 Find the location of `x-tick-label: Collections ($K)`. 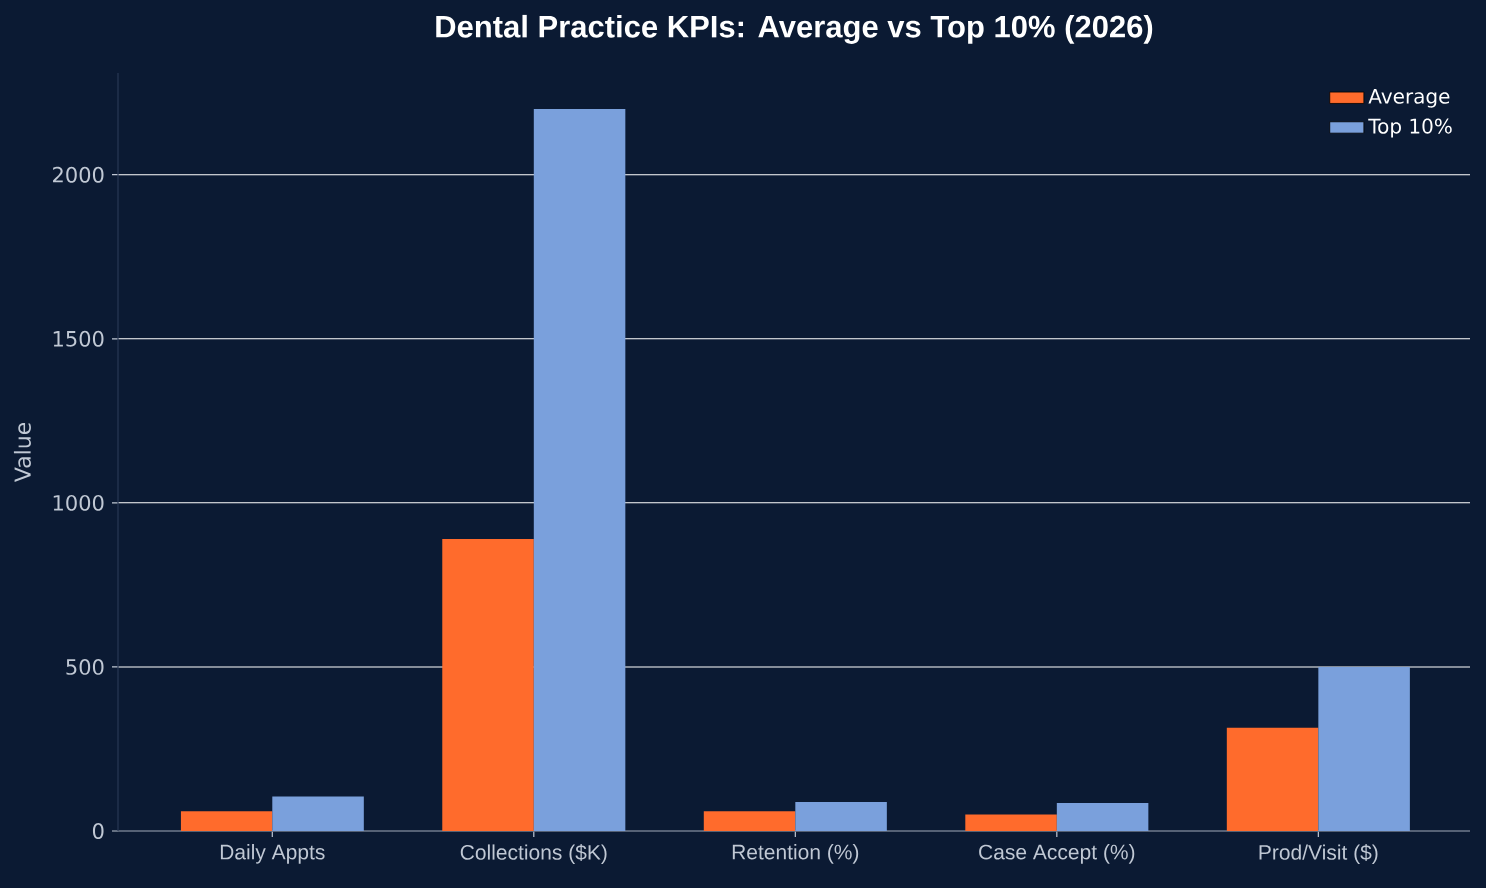

x-tick-label: Collections ($K) is located at coordinates (533, 854).